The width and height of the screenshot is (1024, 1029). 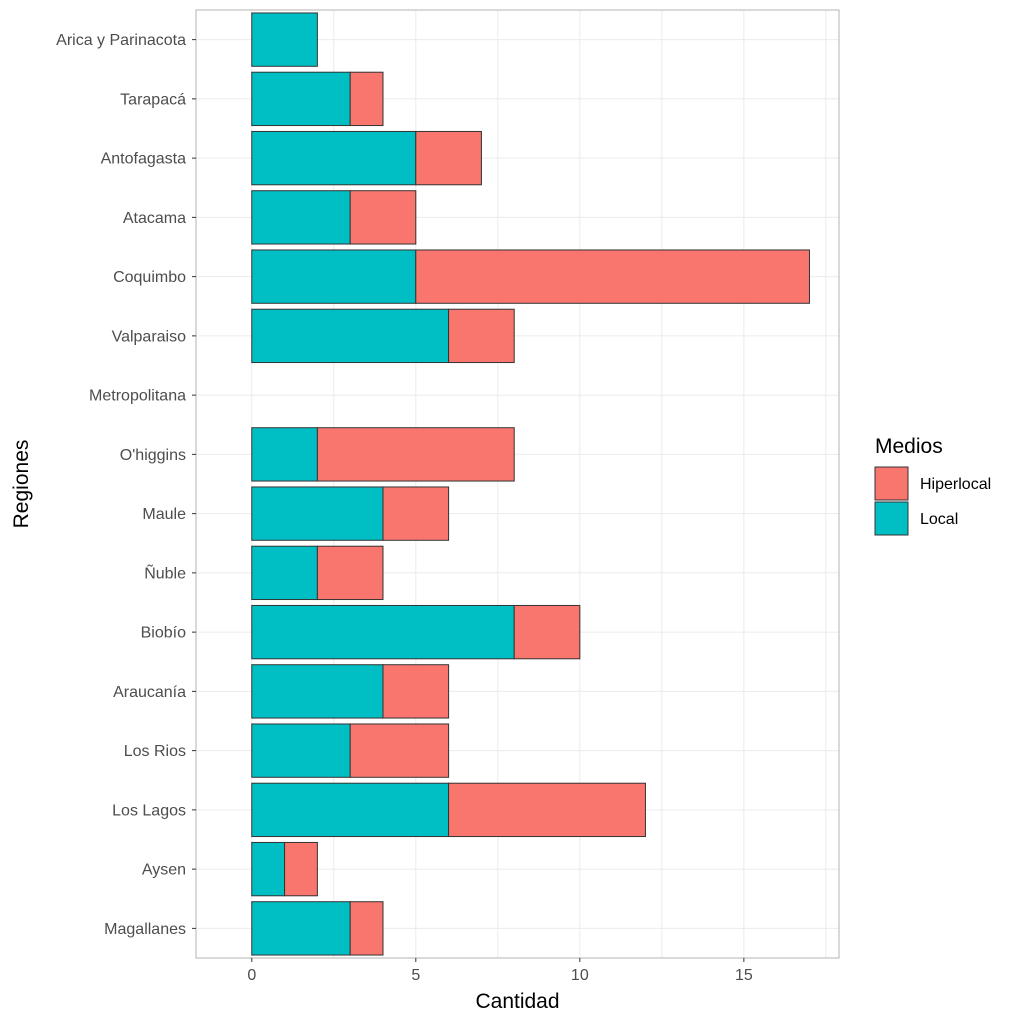 What do you see at coordinates (415, 975) in the screenshot?
I see `x-tick-label: 5` at bounding box center [415, 975].